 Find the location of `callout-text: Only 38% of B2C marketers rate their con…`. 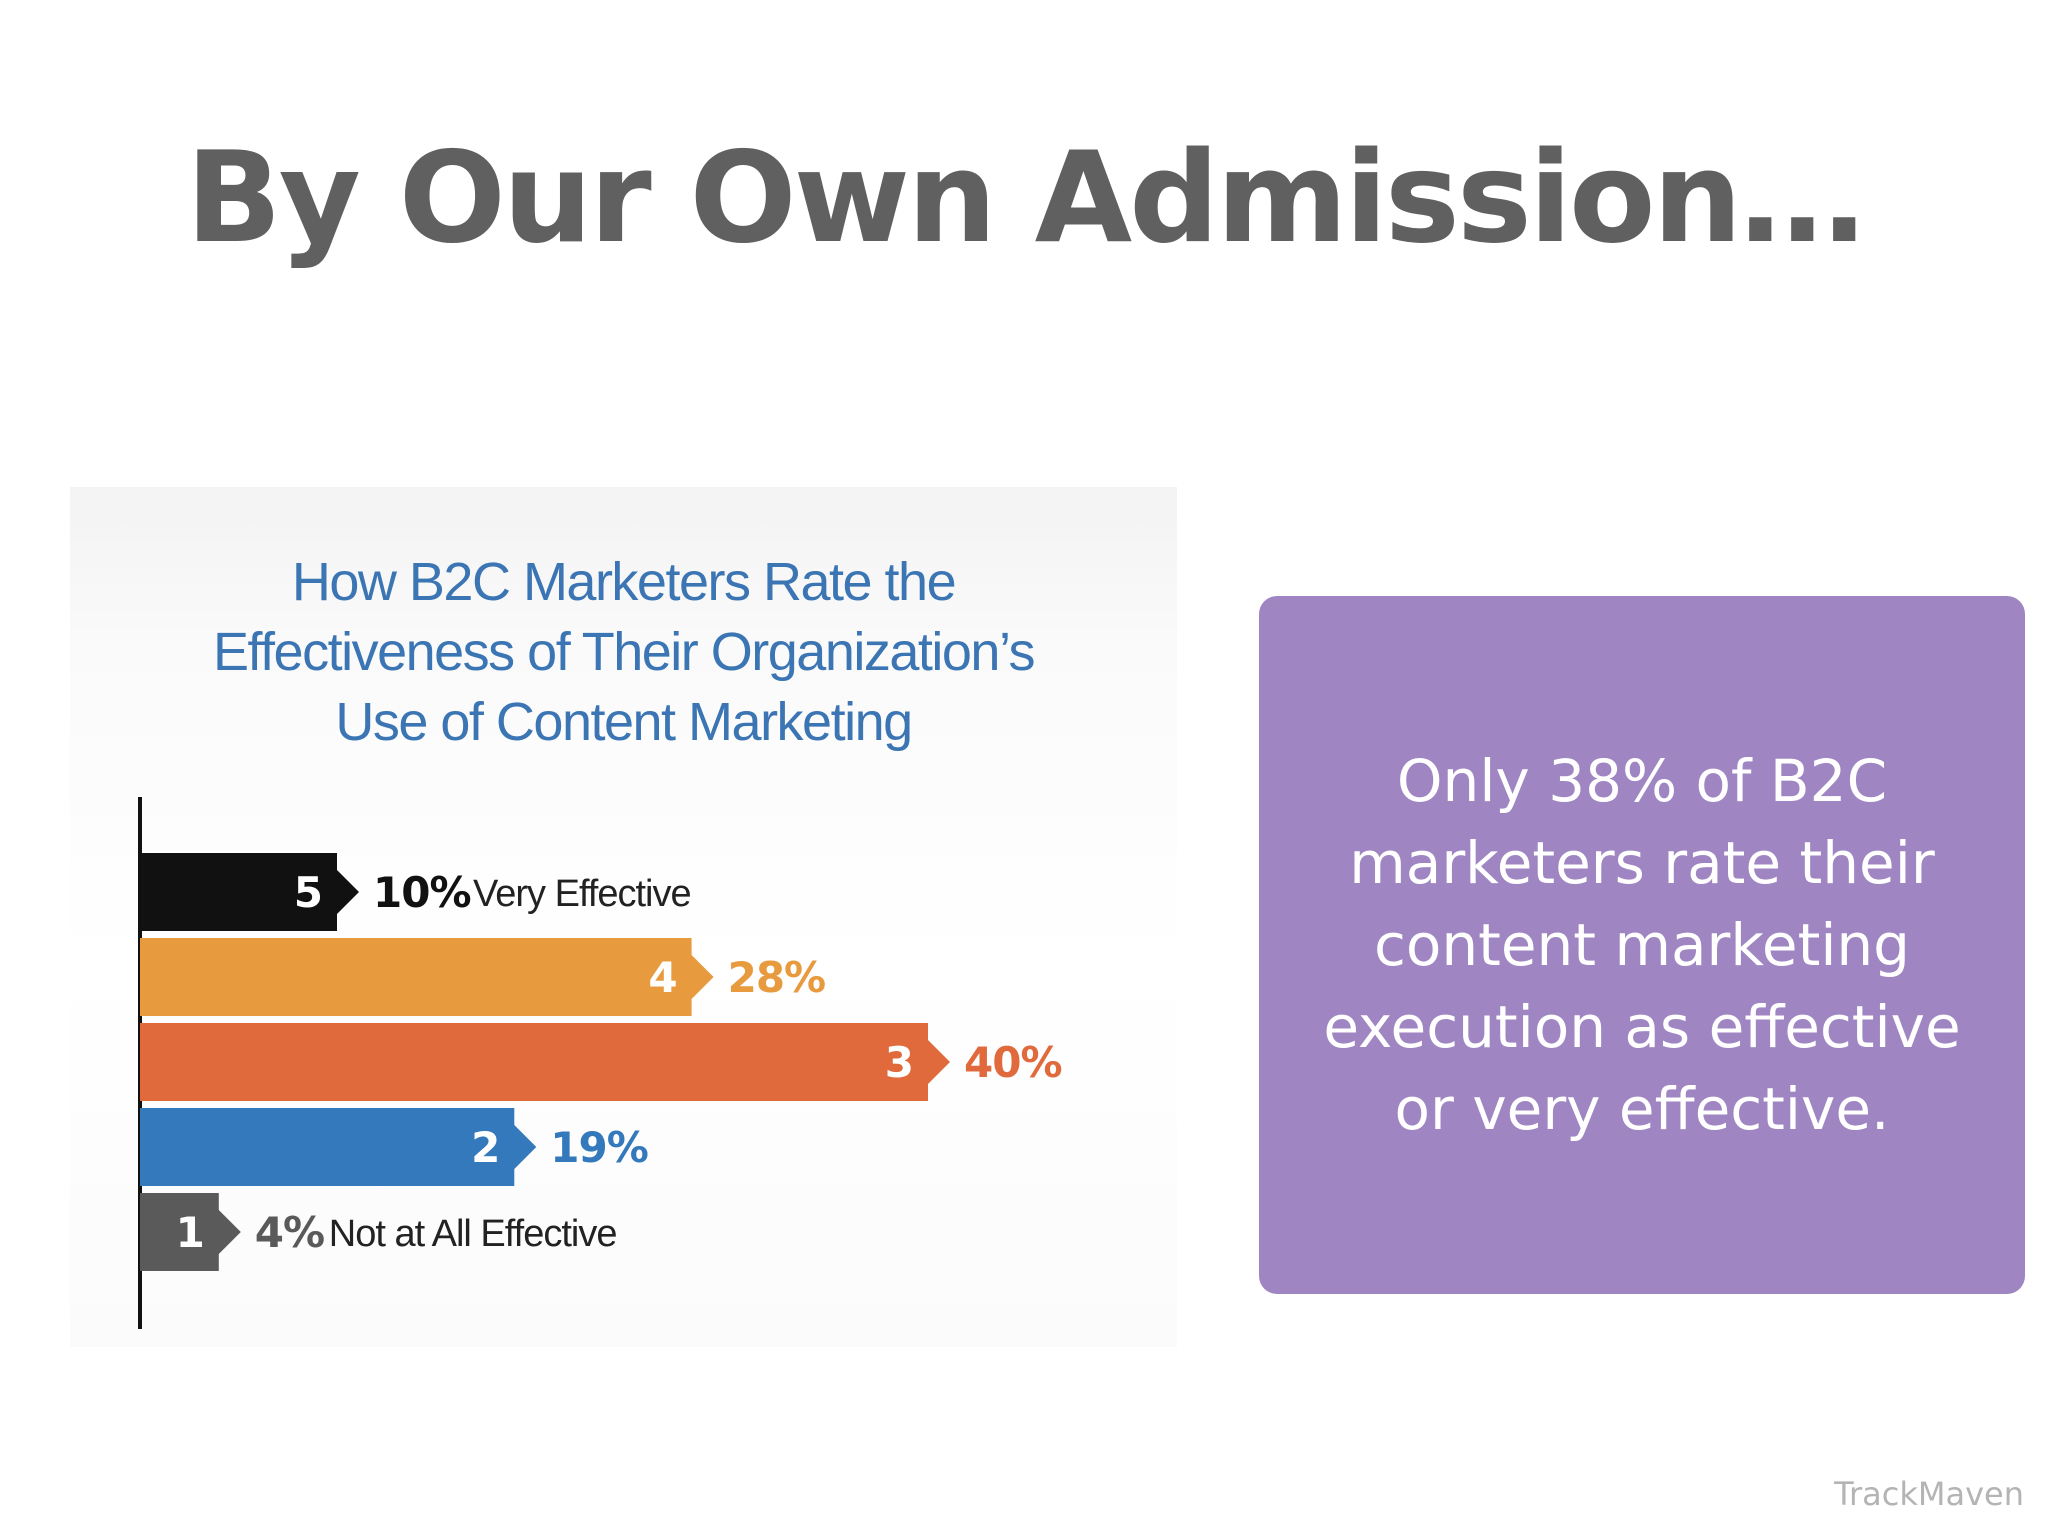

callout-text: Only 38% of B2C marketers rate their con… is located at coordinates (1642, 945).